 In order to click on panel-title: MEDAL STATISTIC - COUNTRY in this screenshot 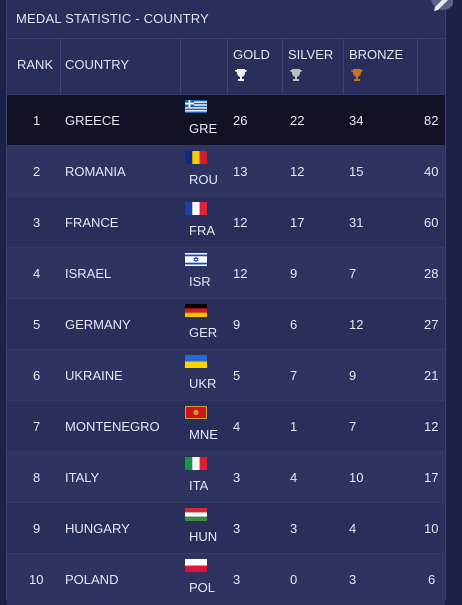, I will do `click(113, 18)`.